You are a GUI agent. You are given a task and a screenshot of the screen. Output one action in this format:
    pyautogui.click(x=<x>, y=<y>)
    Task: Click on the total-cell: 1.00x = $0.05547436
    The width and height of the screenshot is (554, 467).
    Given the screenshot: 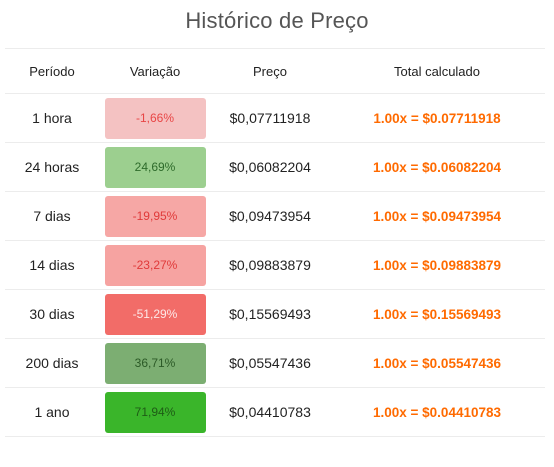 What is the action you would take?
    pyautogui.click(x=437, y=363)
    